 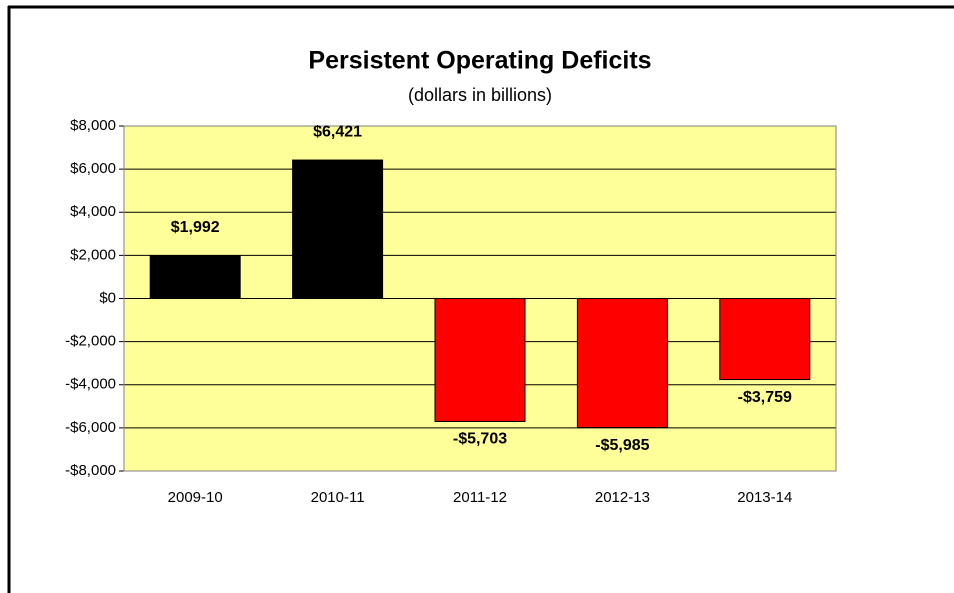 What do you see at coordinates (480, 439) in the screenshot?
I see `value-label: -$5,703` at bounding box center [480, 439].